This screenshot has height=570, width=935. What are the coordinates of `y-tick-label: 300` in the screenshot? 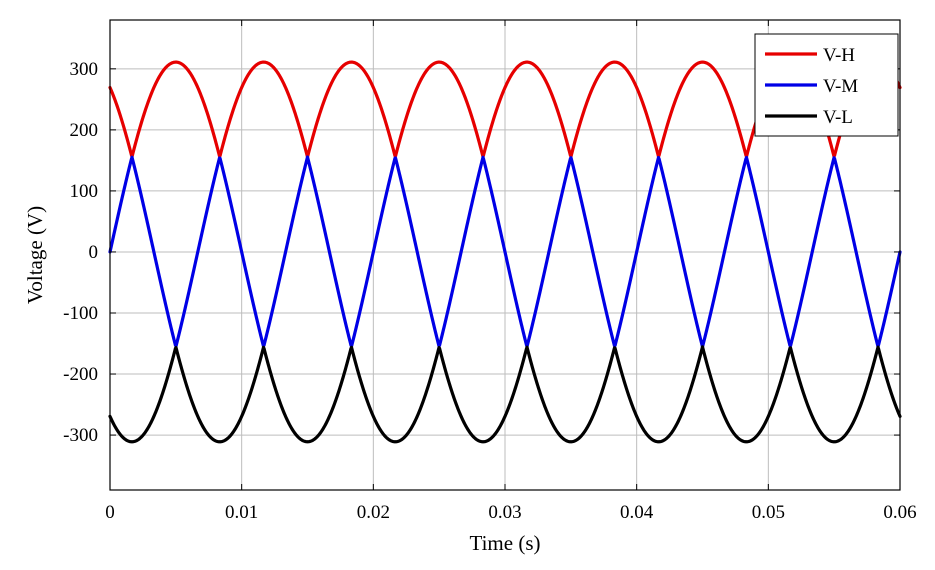 It's located at (84, 69).